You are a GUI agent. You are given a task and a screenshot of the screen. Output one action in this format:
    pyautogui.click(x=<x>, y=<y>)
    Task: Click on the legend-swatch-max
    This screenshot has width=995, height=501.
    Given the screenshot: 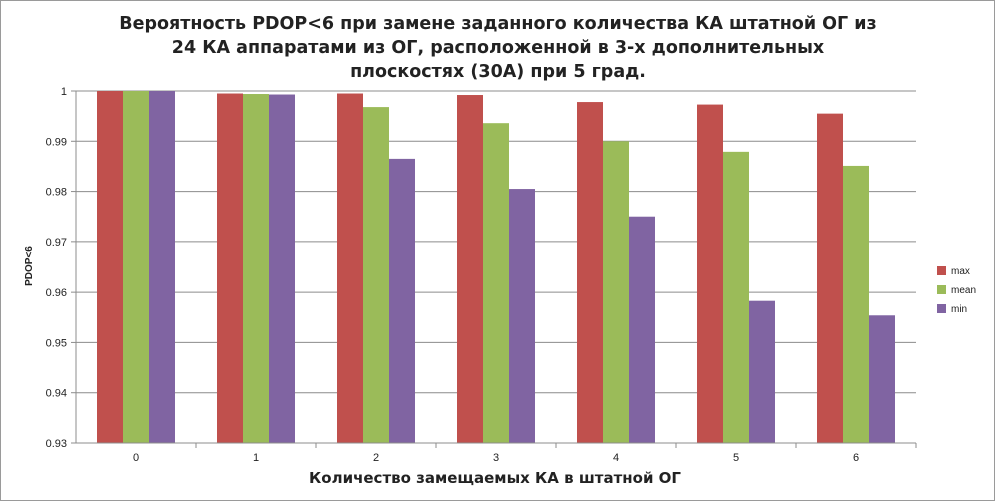 What is the action you would take?
    pyautogui.click(x=941, y=270)
    